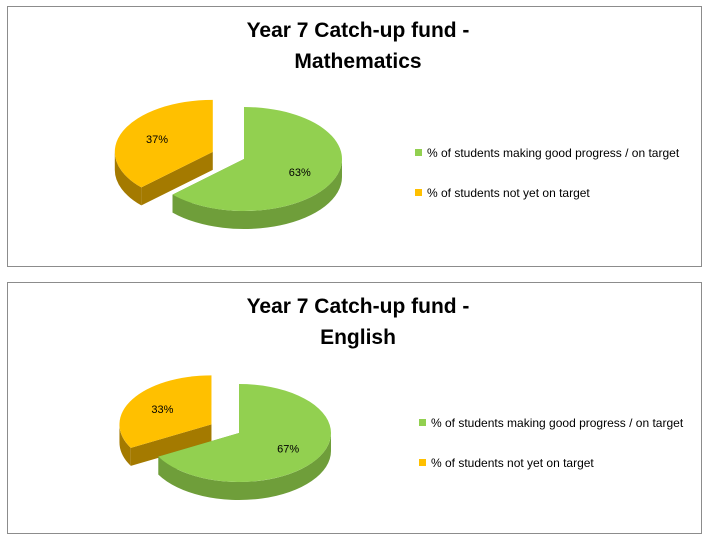 Image resolution: width=711 pixels, height=539 pixels. What do you see at coordinates (162, 410) in the screenshot?
I see `data-label: 33%` at bounding box center [162, 410].